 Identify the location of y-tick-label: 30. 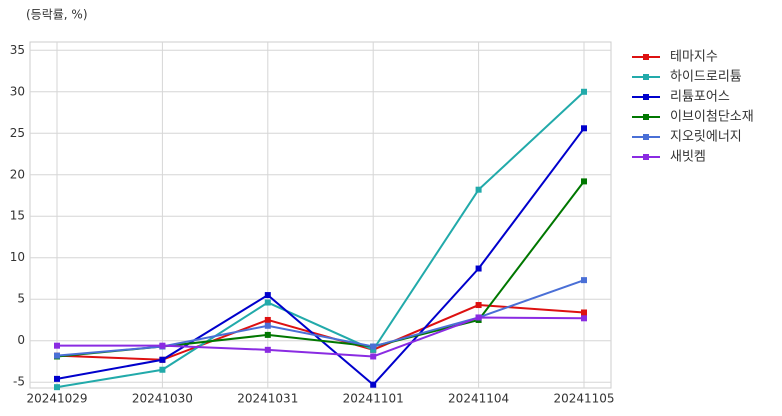
(17, 91).